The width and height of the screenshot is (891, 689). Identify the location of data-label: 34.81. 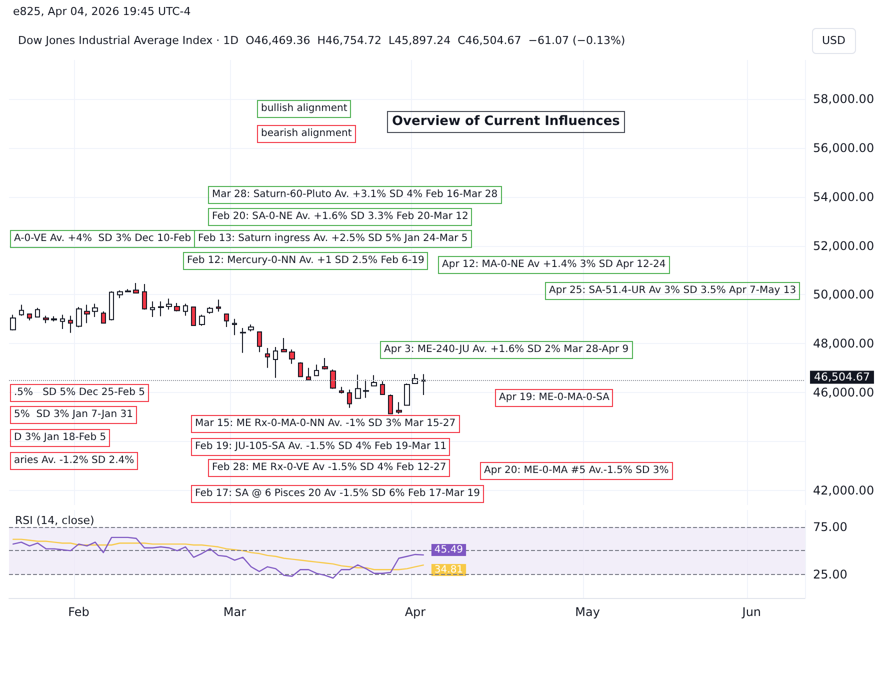
(449, 570).